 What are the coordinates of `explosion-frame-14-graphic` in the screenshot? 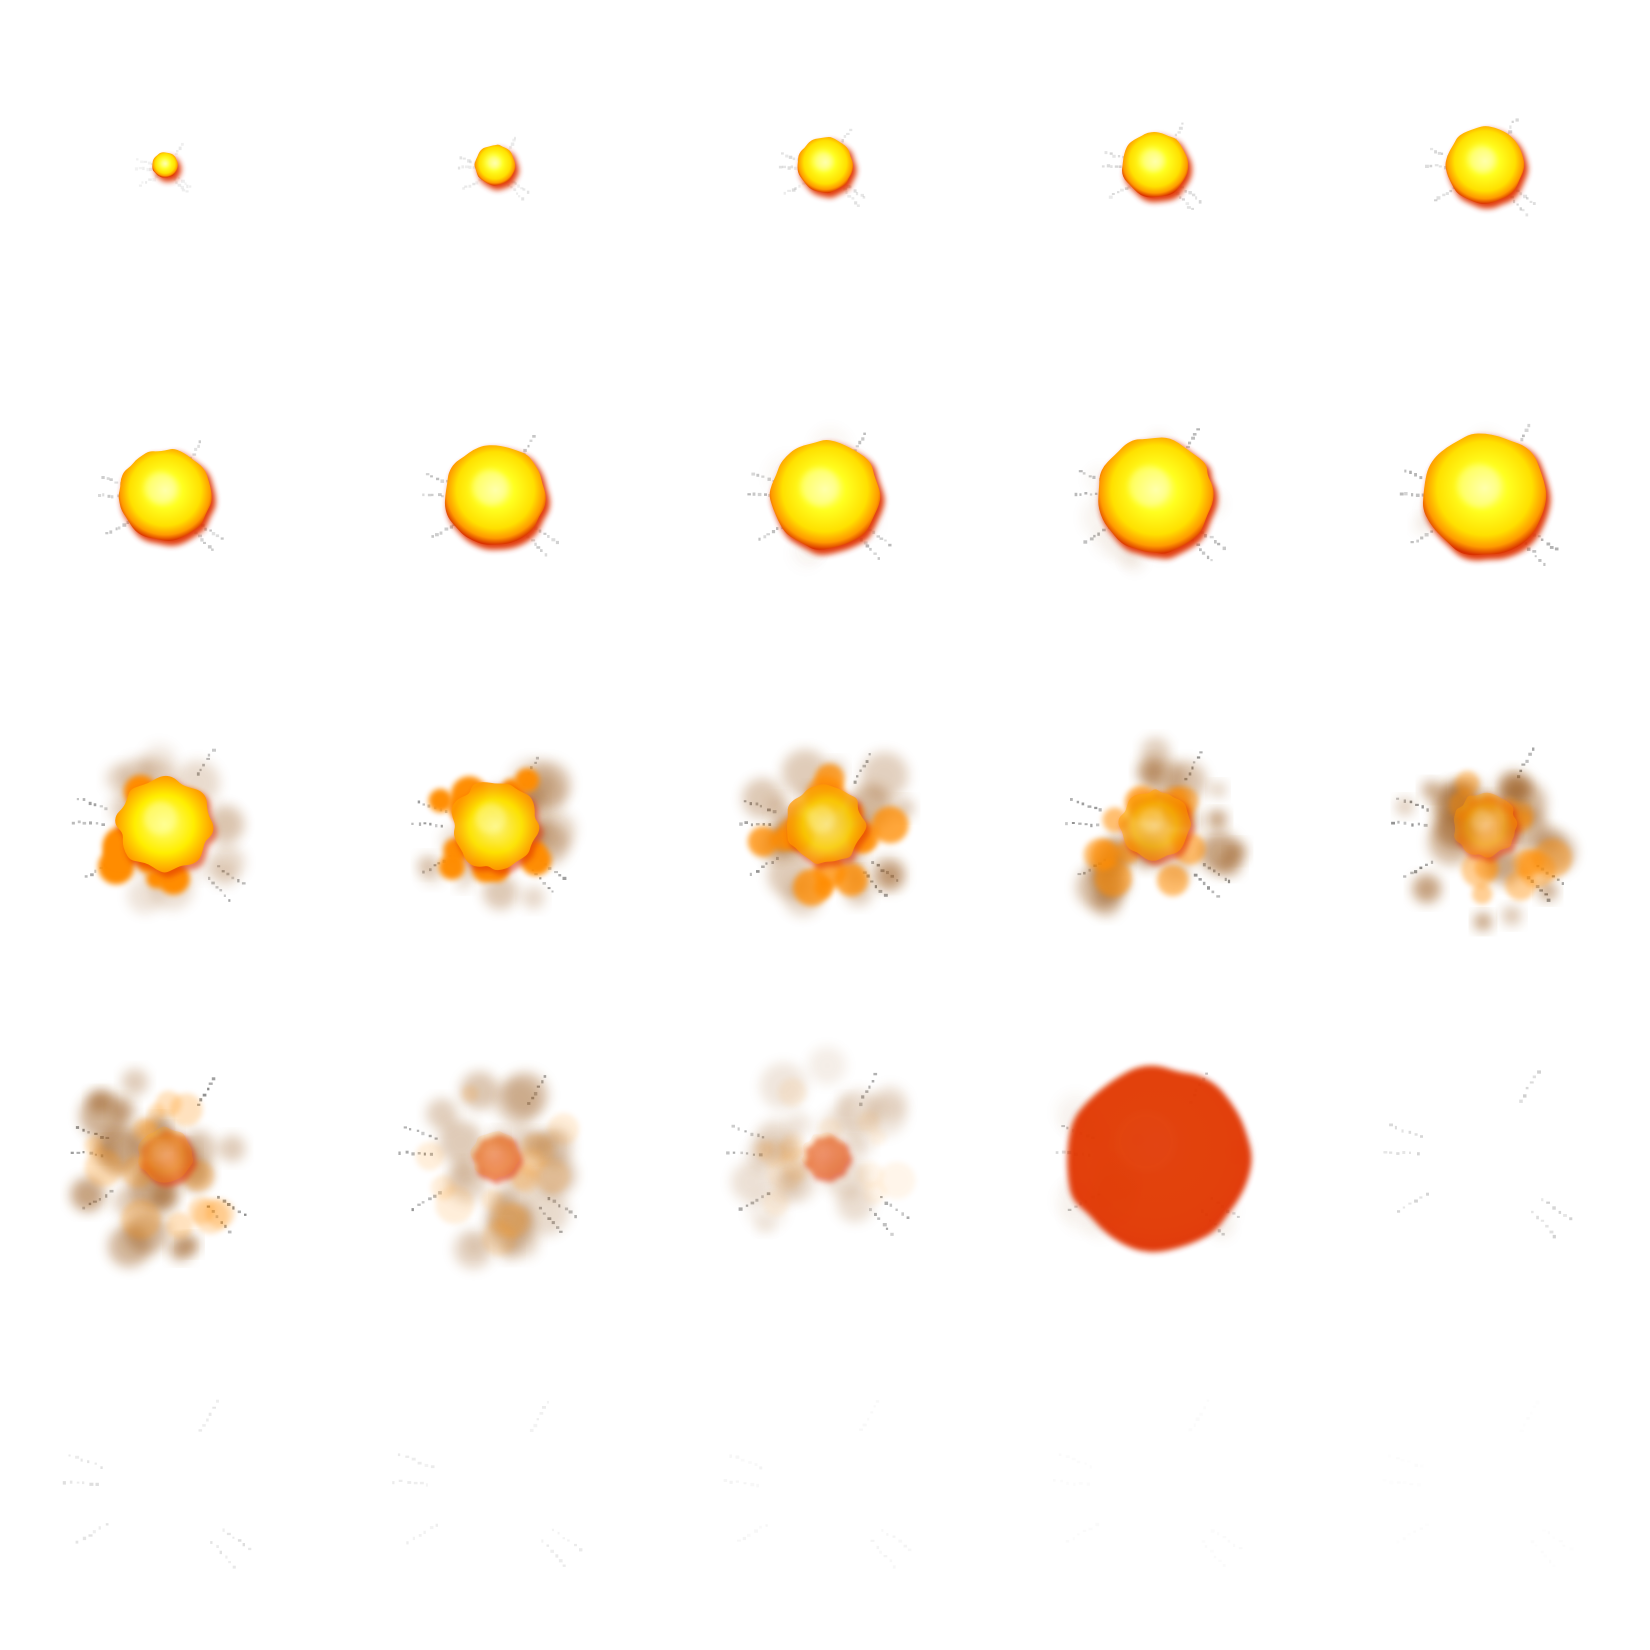 It's located at (1156, 827).